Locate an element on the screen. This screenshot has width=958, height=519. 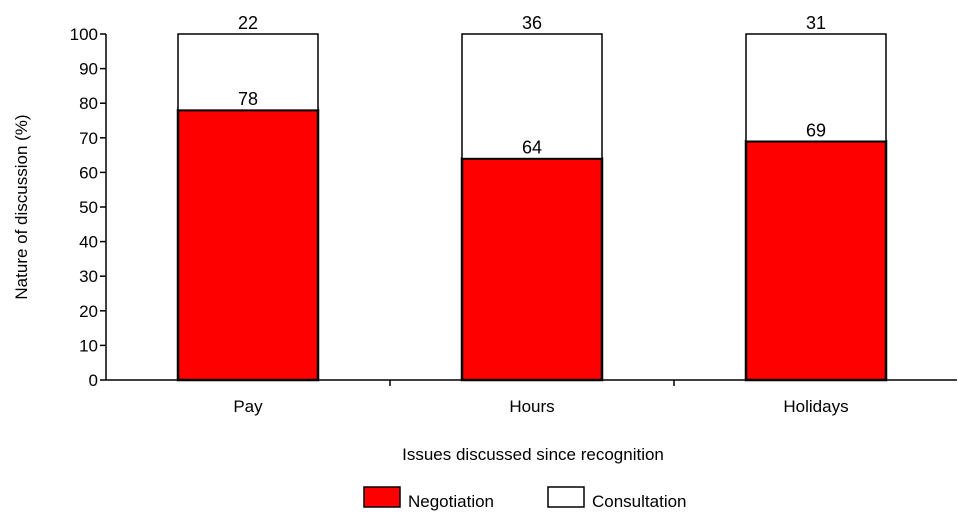
y-tick-label: 0 is located at coordinates (93, 380).